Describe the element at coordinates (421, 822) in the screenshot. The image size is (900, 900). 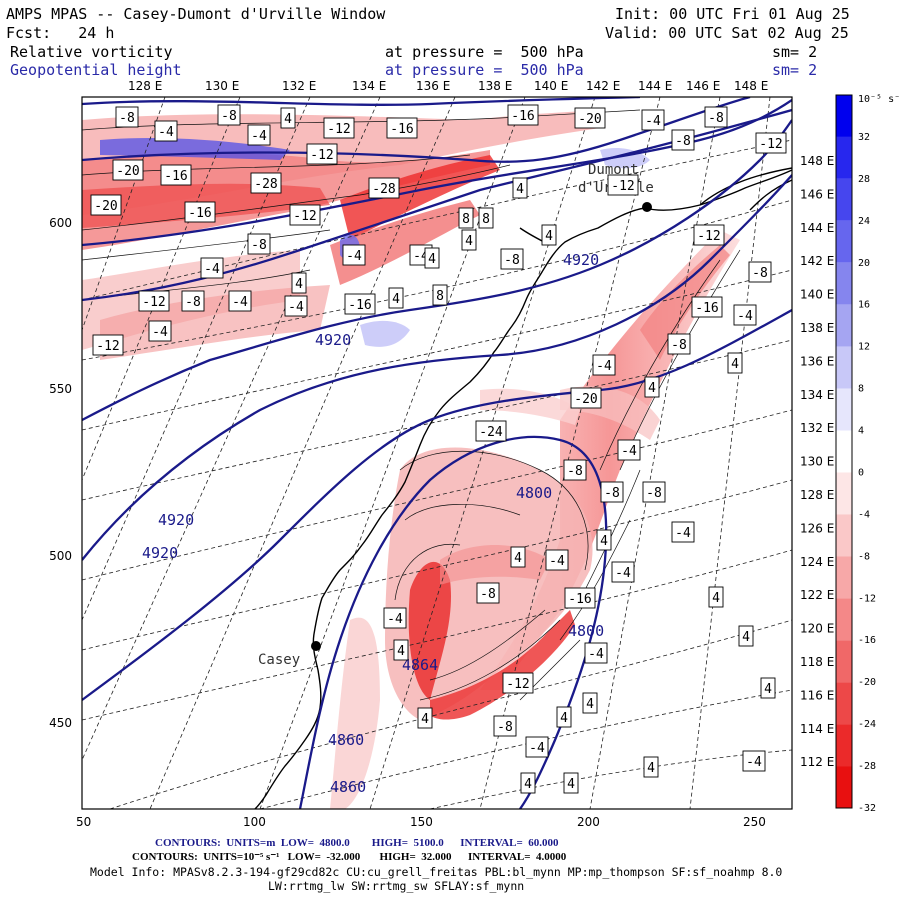
I see `x-tick: 150` at that location.